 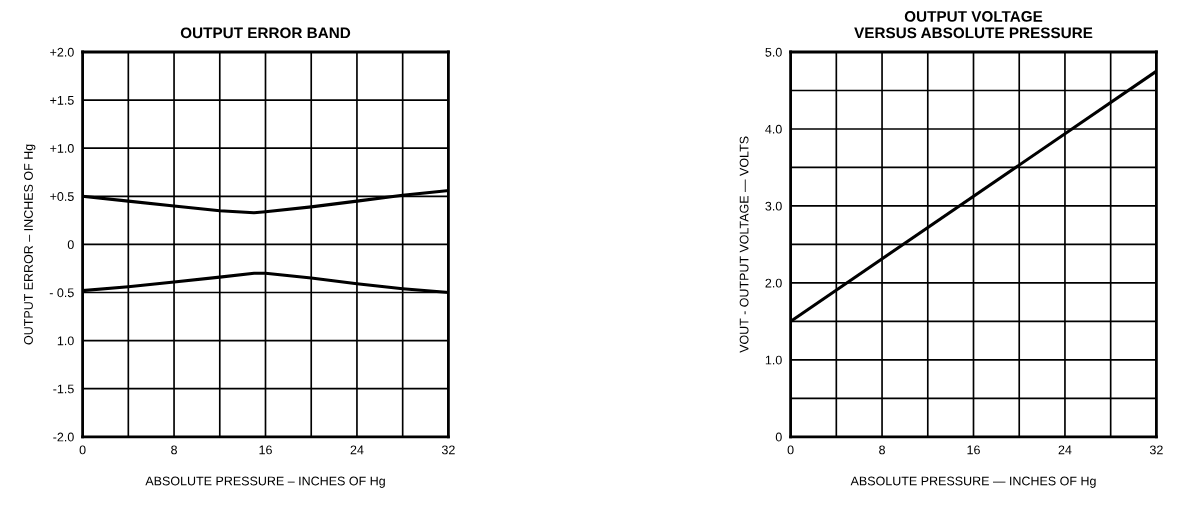 What do you see at coordinates (773, 129) in the screenshot?
I see `y-tick-label: 4.0` at bounding box center [773, 129].